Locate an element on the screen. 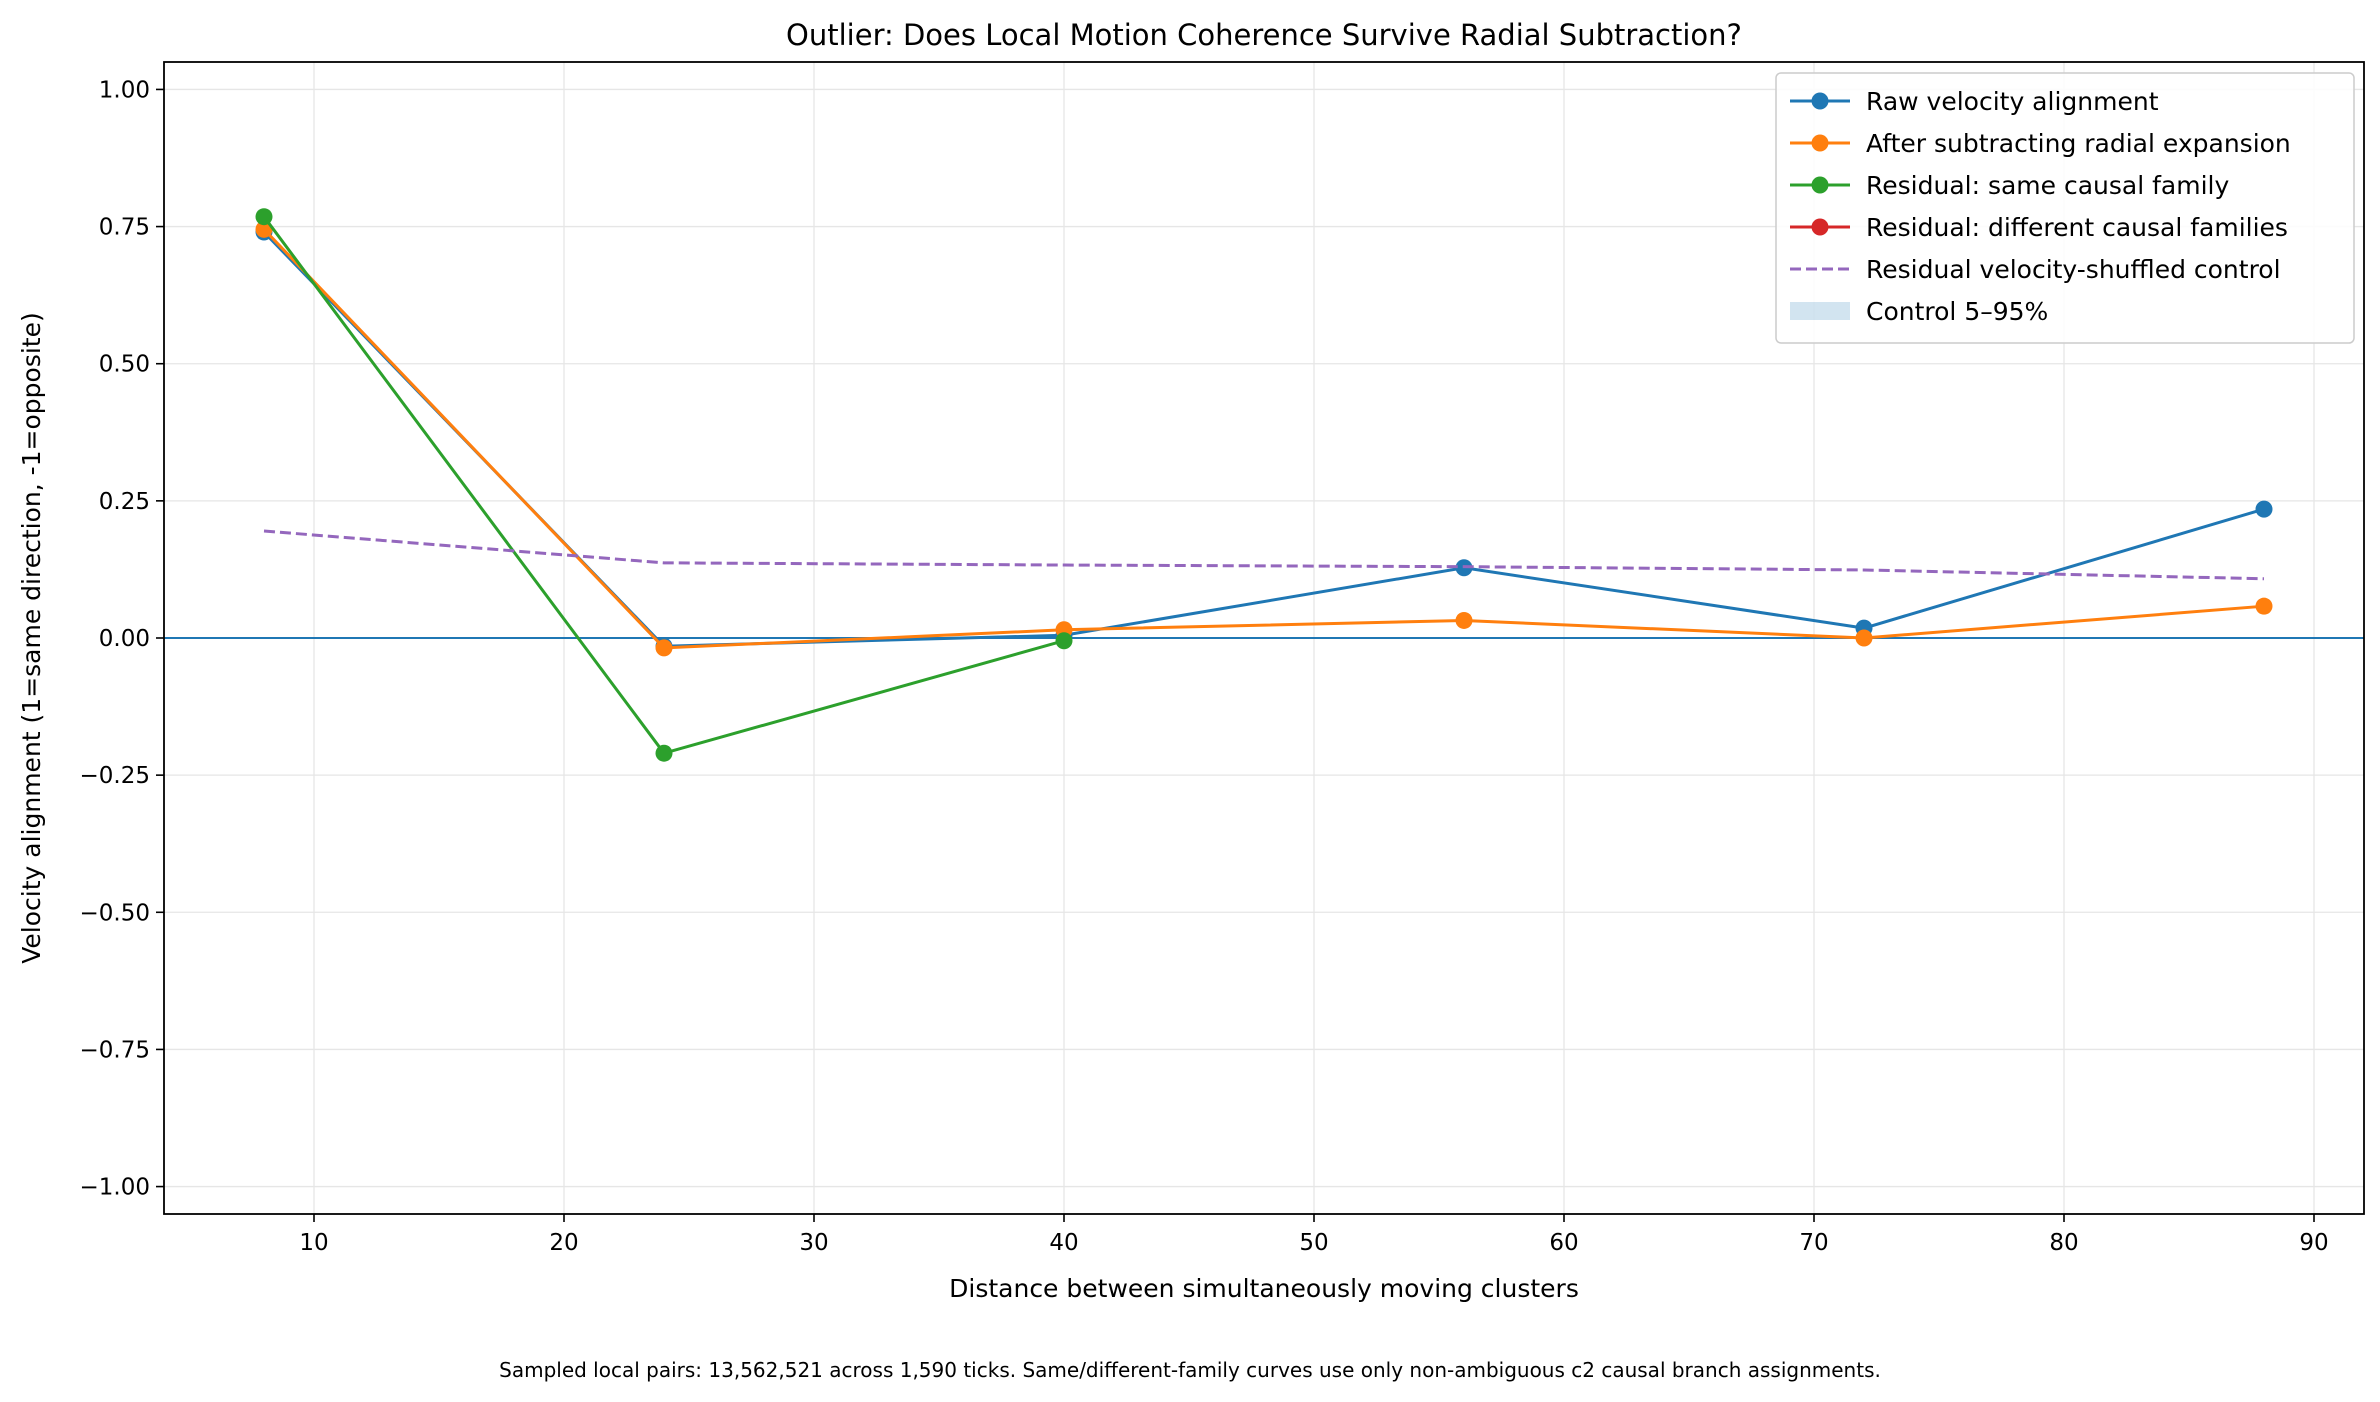 The image size is (2380, 1402). y-tick-label: −0.75 is located at coordinates (115, 1050).